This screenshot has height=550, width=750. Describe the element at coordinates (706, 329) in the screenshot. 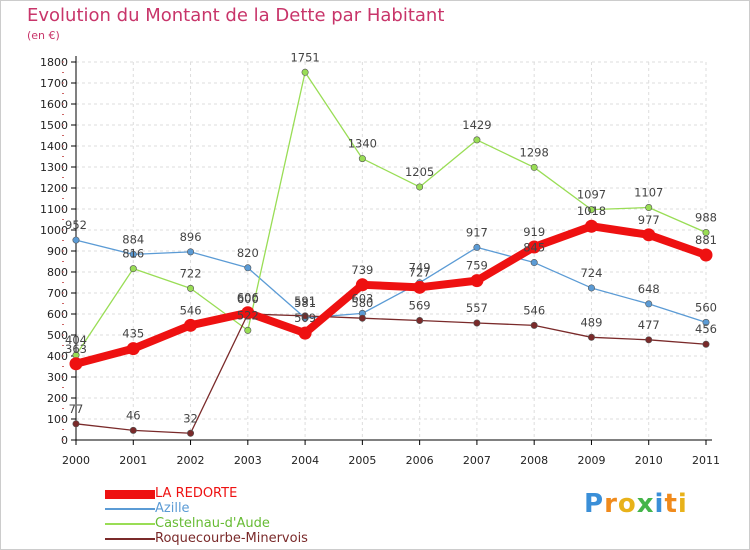

I see `data-label-roquecourbe-minervois: 456` at that location.